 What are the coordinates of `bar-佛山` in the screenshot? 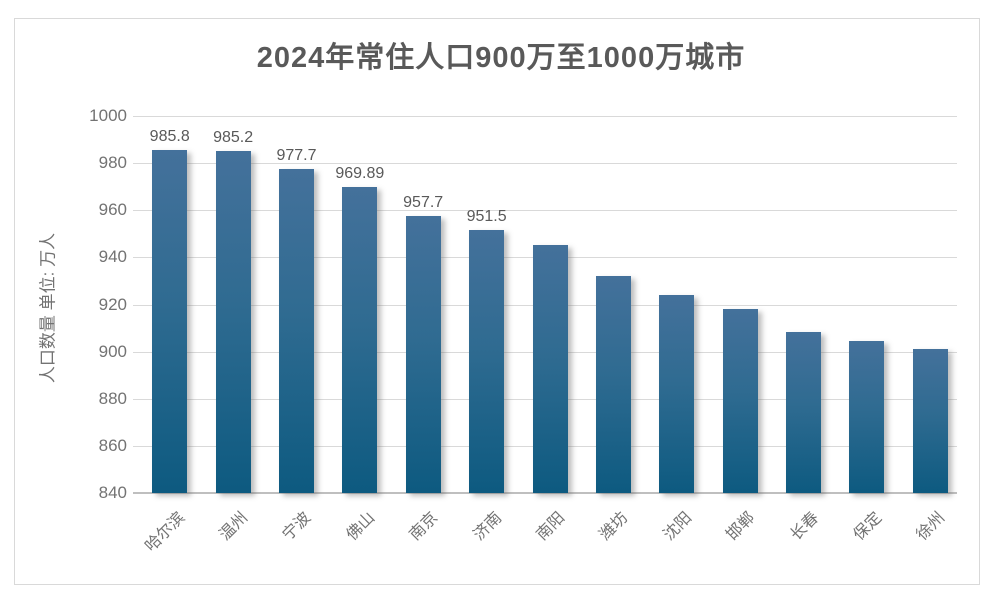 It's located at (360, 339).